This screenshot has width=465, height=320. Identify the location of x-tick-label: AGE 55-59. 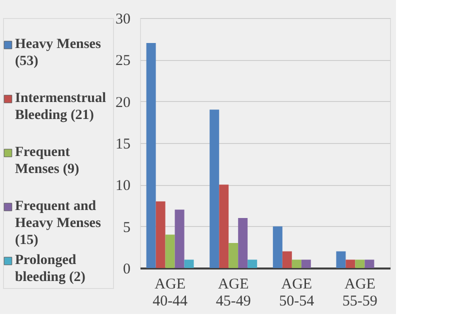
(360, 293).